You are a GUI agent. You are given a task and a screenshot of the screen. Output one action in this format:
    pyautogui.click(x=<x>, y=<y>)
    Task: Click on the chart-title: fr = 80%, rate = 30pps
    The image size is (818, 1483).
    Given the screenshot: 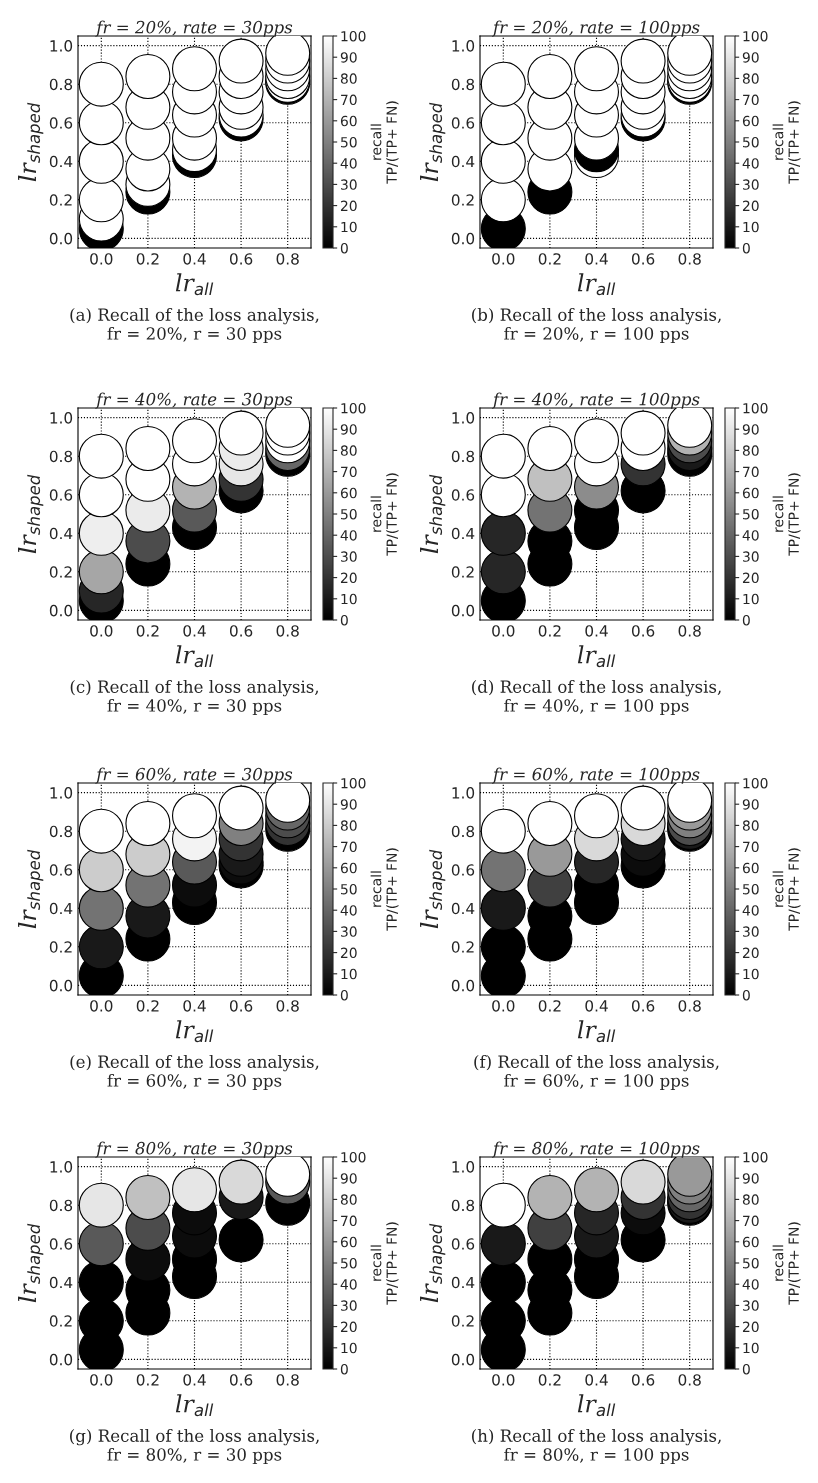 What is the action you would take?
    pyautogui.click(x=194, y=1149)
    